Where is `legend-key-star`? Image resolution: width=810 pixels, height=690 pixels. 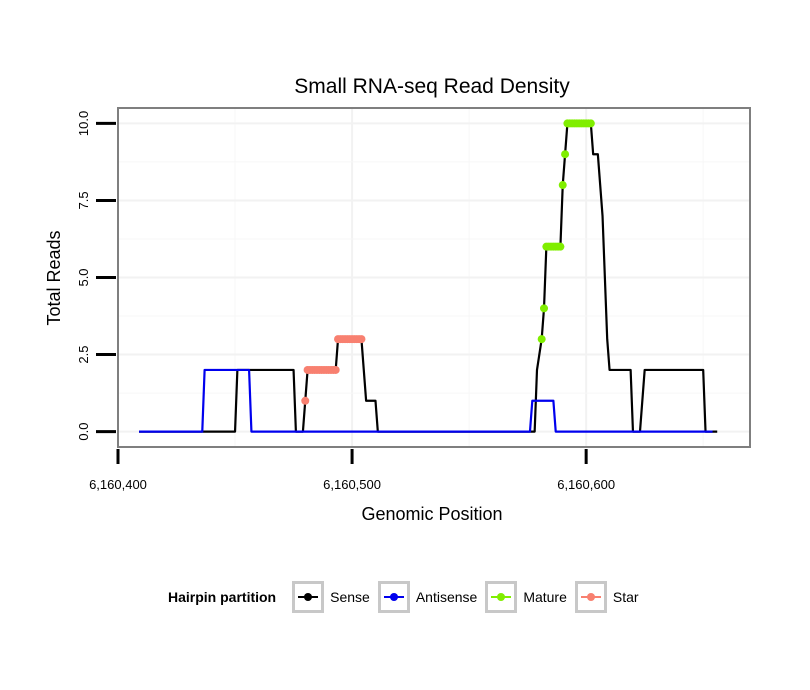
legend-key-star is located at coordinates (590, 597).